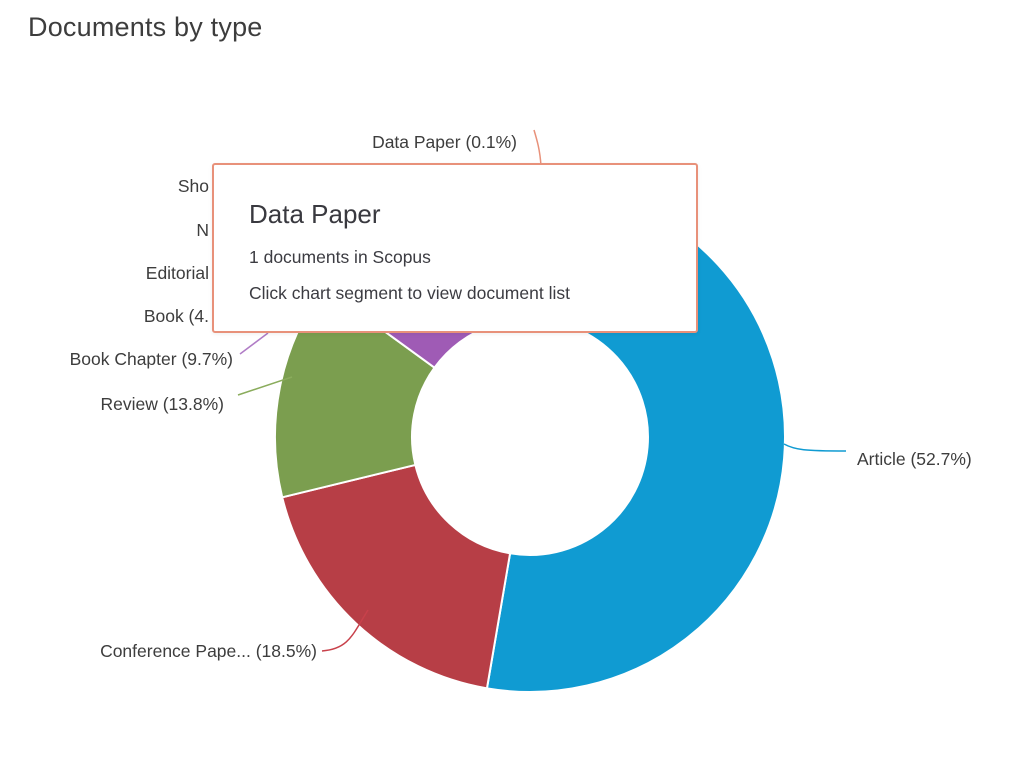 The width and height of the screenshot is (1024, 774). I want to click on page-title: Documents by type, so click(145, 27).